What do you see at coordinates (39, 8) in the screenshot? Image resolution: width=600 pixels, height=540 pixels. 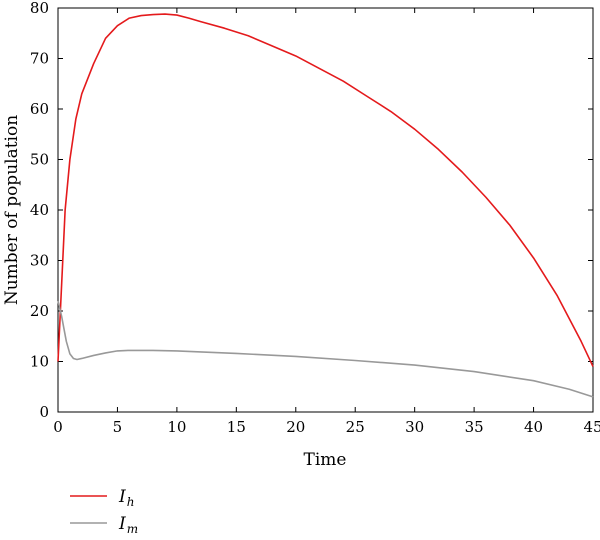 I see `y-tick-label: 80` at bounding box center [39, 8].